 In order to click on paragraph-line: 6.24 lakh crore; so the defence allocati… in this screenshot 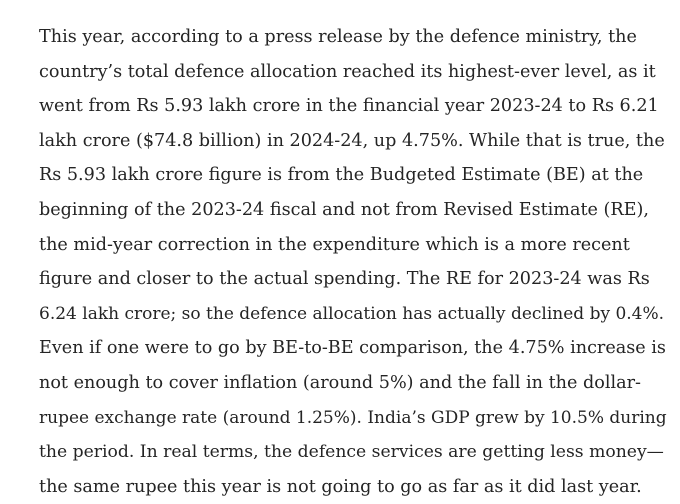, I will do `click(352, 313)`.